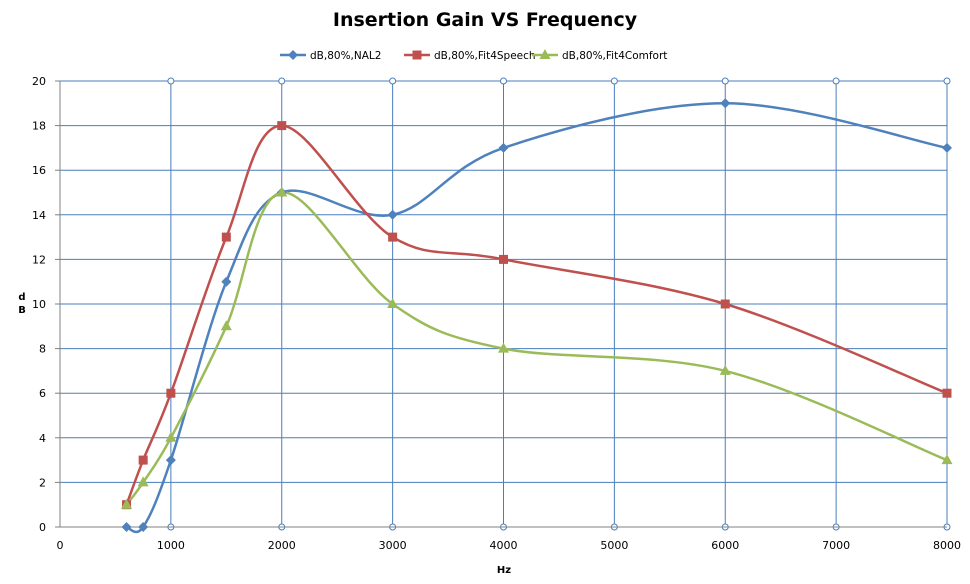 The width and height of the screenshot is (970, 584). What do you see at coordinates (504, 545) in the screenshot?
I see `x-tick-label: 4000` at bounding box center [504, 545].